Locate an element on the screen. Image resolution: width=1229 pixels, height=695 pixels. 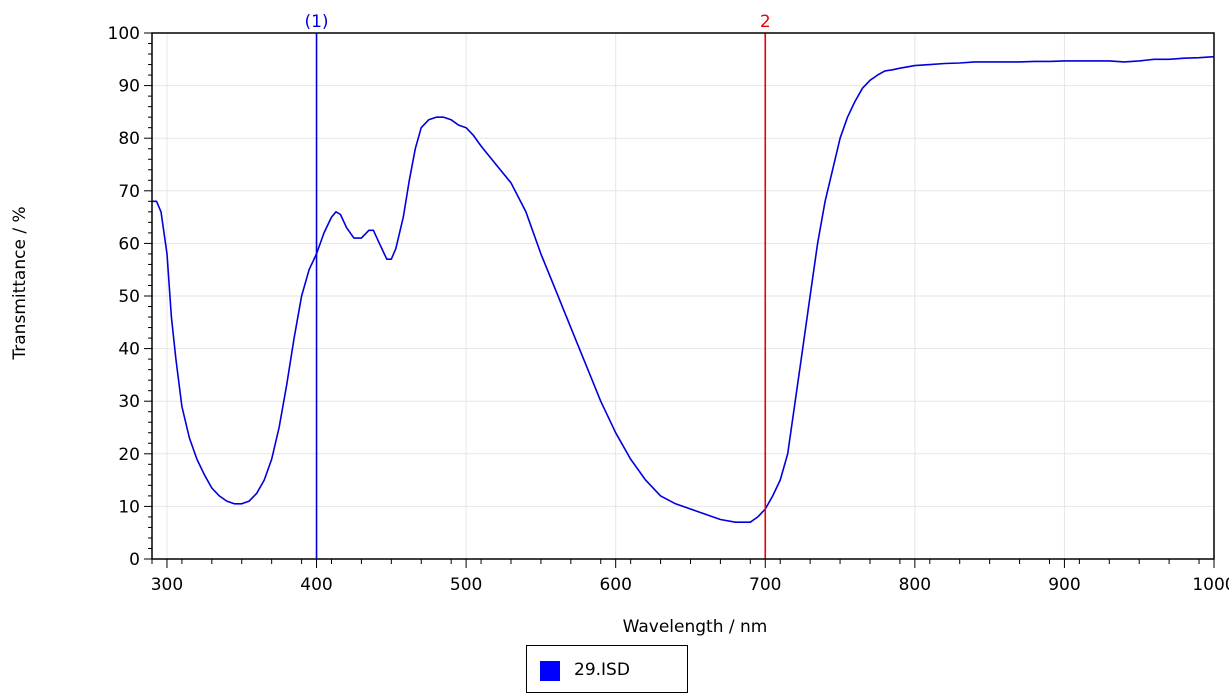
legend-label: 29.ISD is located at coordinates (602, 670).